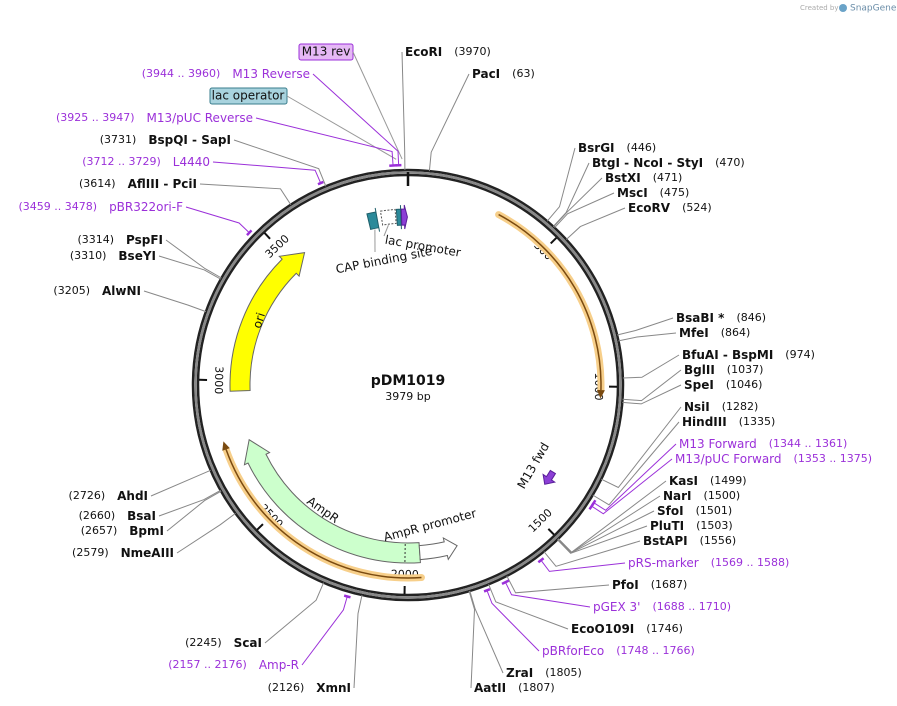 Image resolution: width=897 pixels, height=706 pixels. Describe the element at coordinates (643, 178) in the screenshot. I see `site-label: BstXI (471)` at that location.